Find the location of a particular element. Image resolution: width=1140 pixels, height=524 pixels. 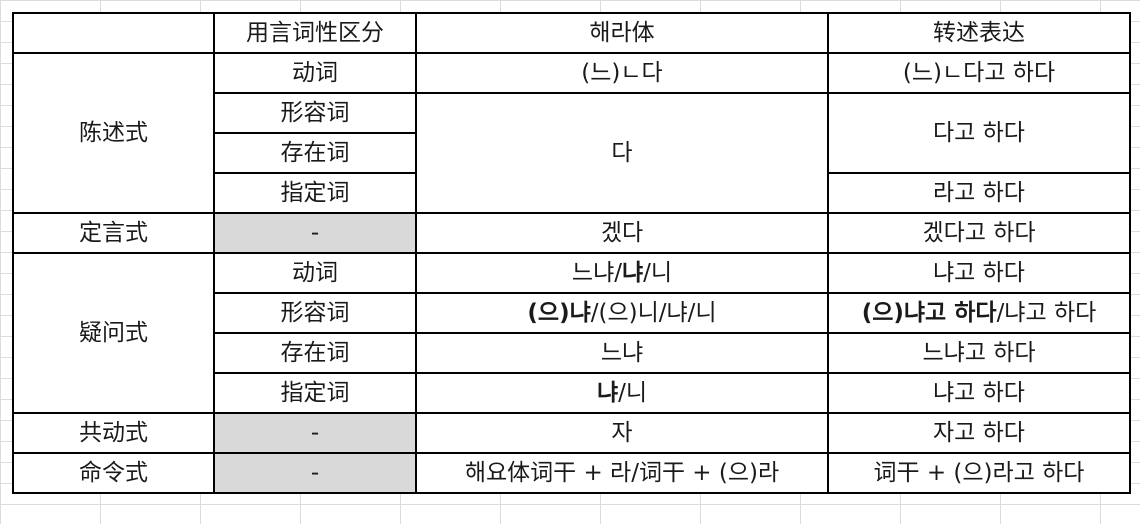

table-row: 形容词 (으)냐/(으)니/냐/니 (으)냐고 하다/냐고 하다 is located at coordinates (572, 313).